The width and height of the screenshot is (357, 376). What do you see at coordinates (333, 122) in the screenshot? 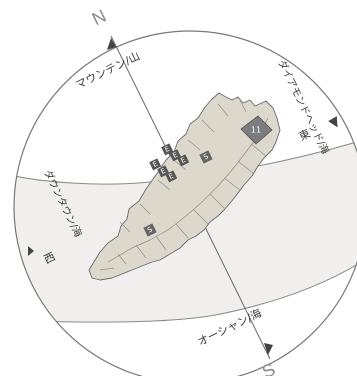
I see `east-arrow-icon` at bounding box center [333, 122].